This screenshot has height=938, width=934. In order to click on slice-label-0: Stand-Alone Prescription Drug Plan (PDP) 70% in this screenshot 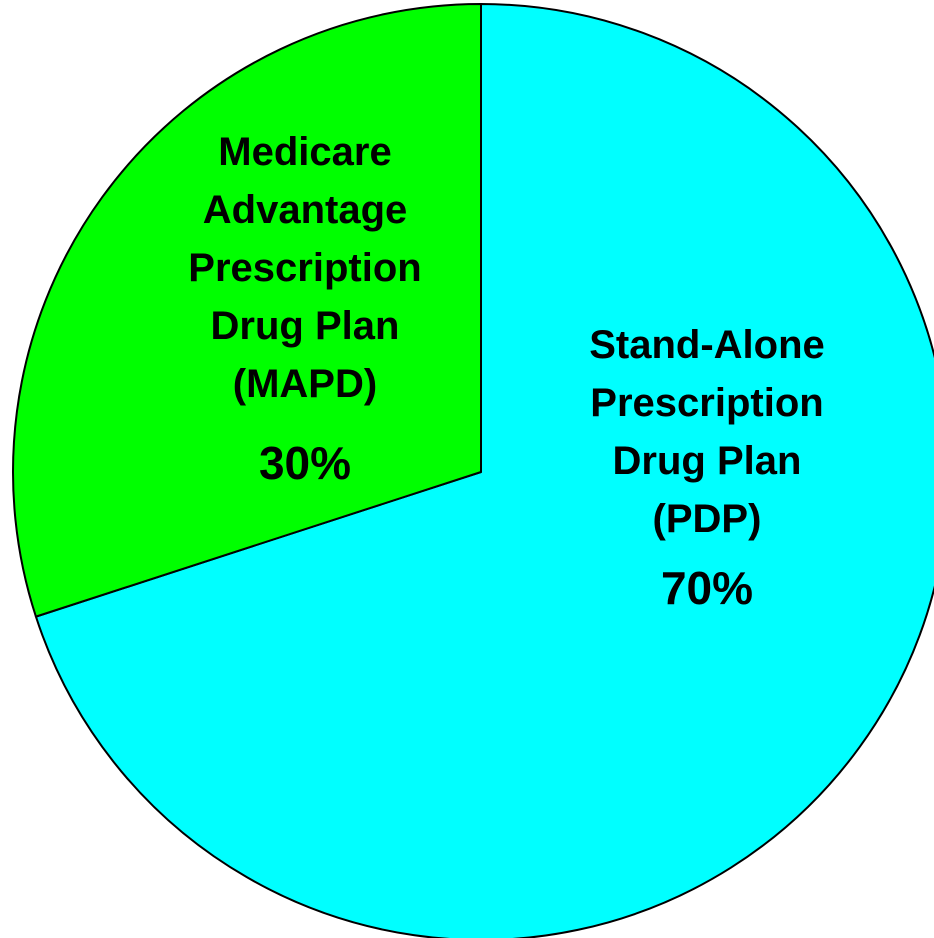, I will do `click(707, 468)`.